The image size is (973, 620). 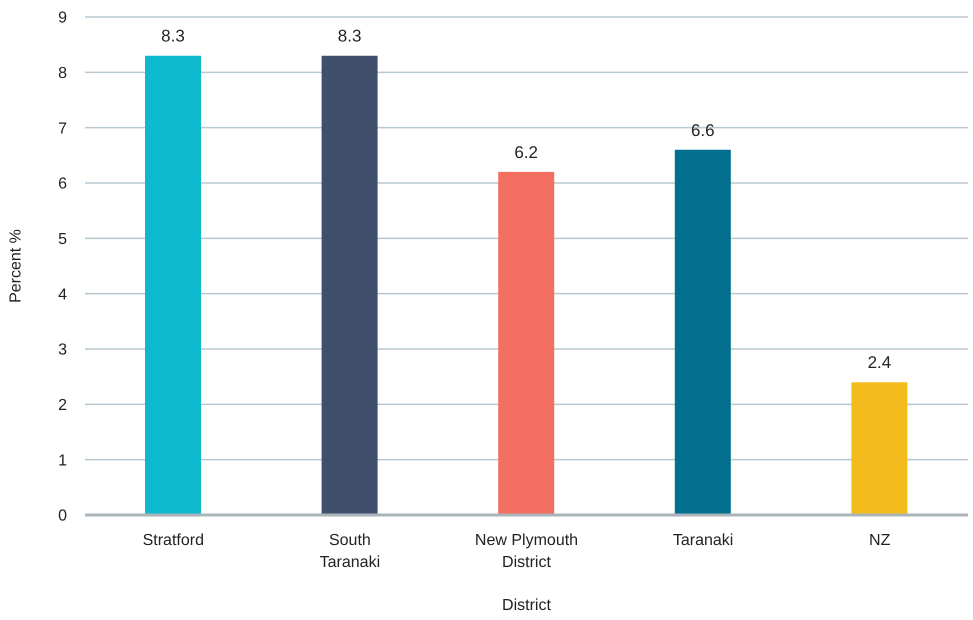 What do you see at coordinates (63, 73) in the screenshot?
I see `y-tick-label: 8` at bounding box center [63, 73].